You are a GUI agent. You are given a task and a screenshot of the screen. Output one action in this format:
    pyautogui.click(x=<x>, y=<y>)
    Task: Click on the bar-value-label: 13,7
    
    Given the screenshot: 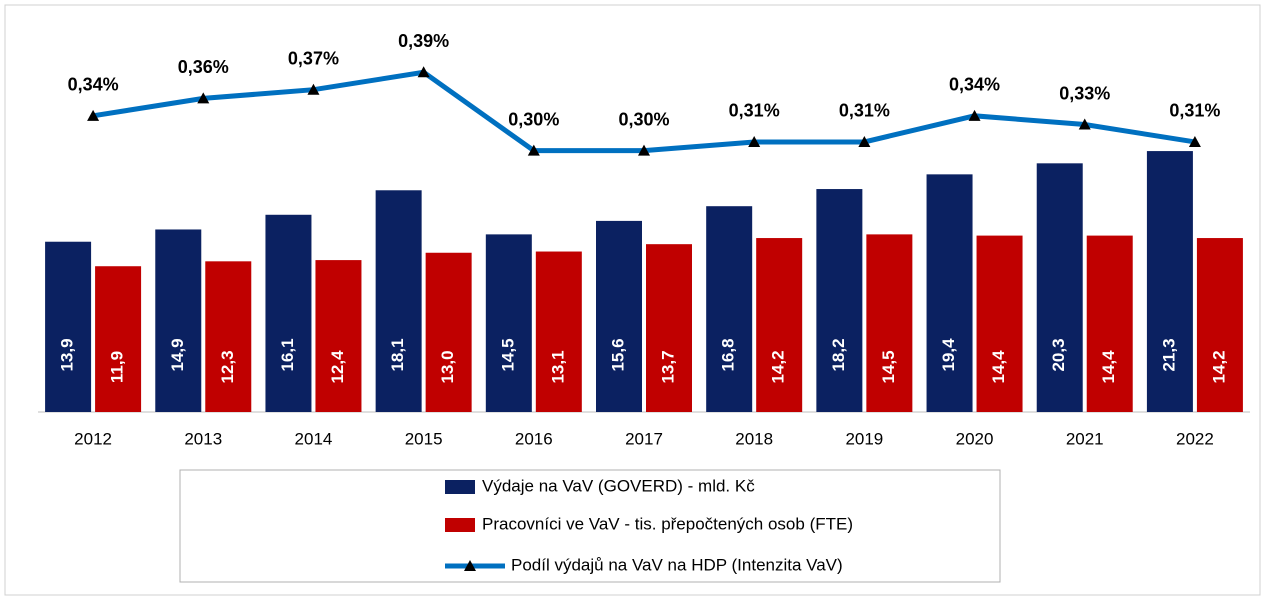 What is the action you would take?
    pyautogui.click(x=667, y=366)
    